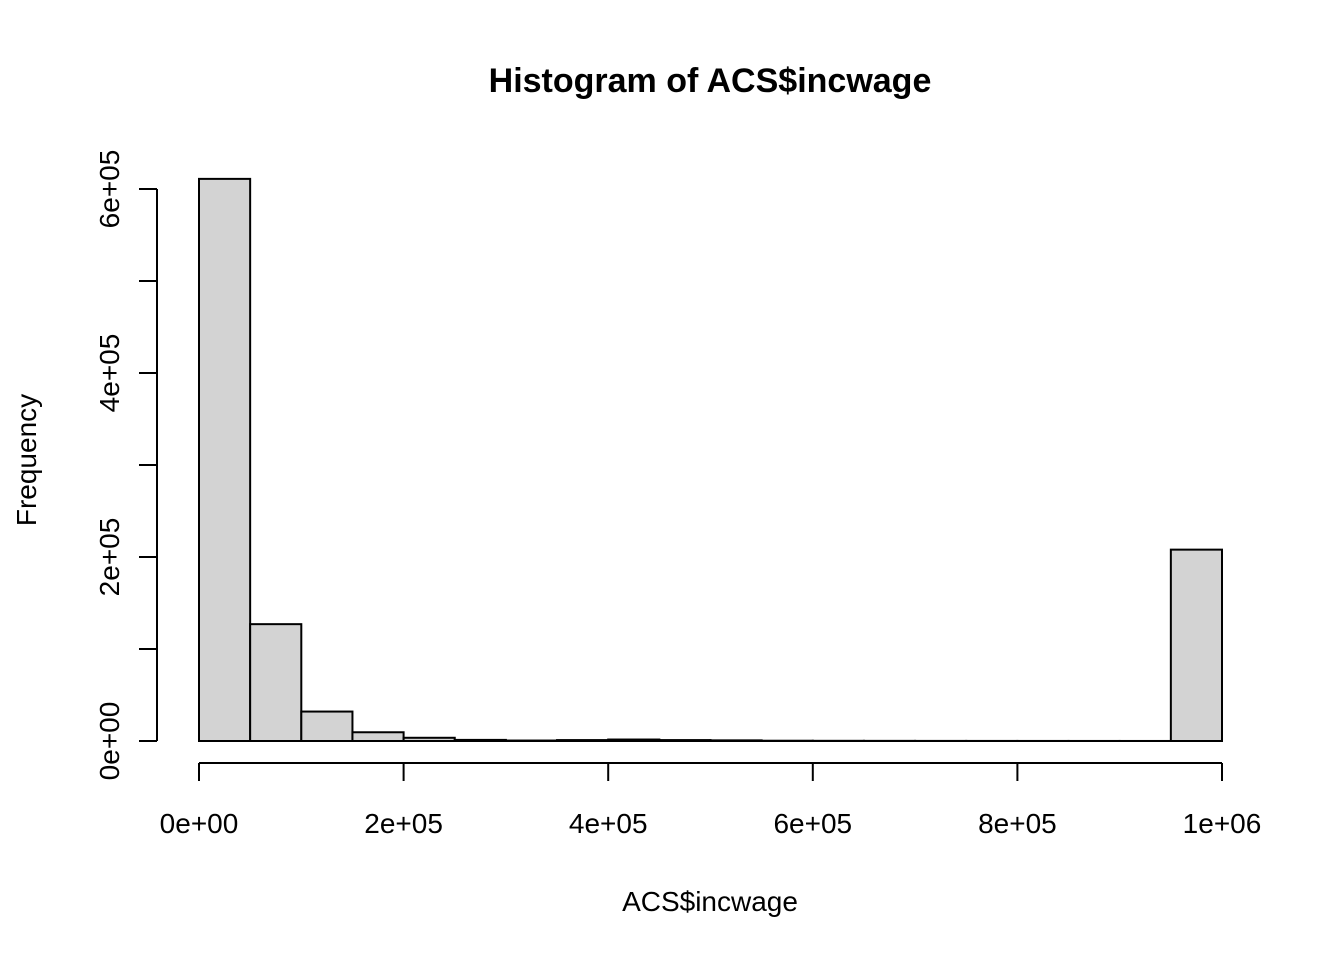  Describe the element at coordinates (109, 373) in the screenshot. I see `y-tick-label: 4e+05` at that location.